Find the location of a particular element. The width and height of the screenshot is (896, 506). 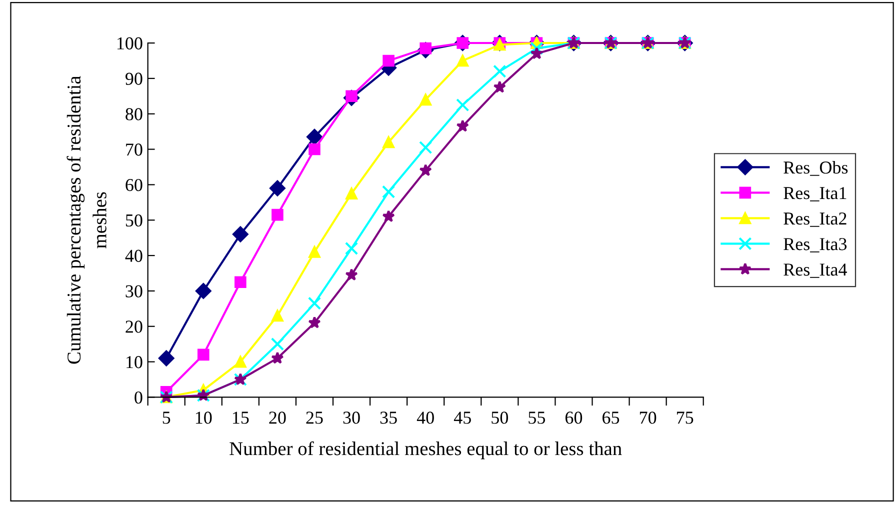

x-tick-label: 35 is located at coordinates (388, 418).